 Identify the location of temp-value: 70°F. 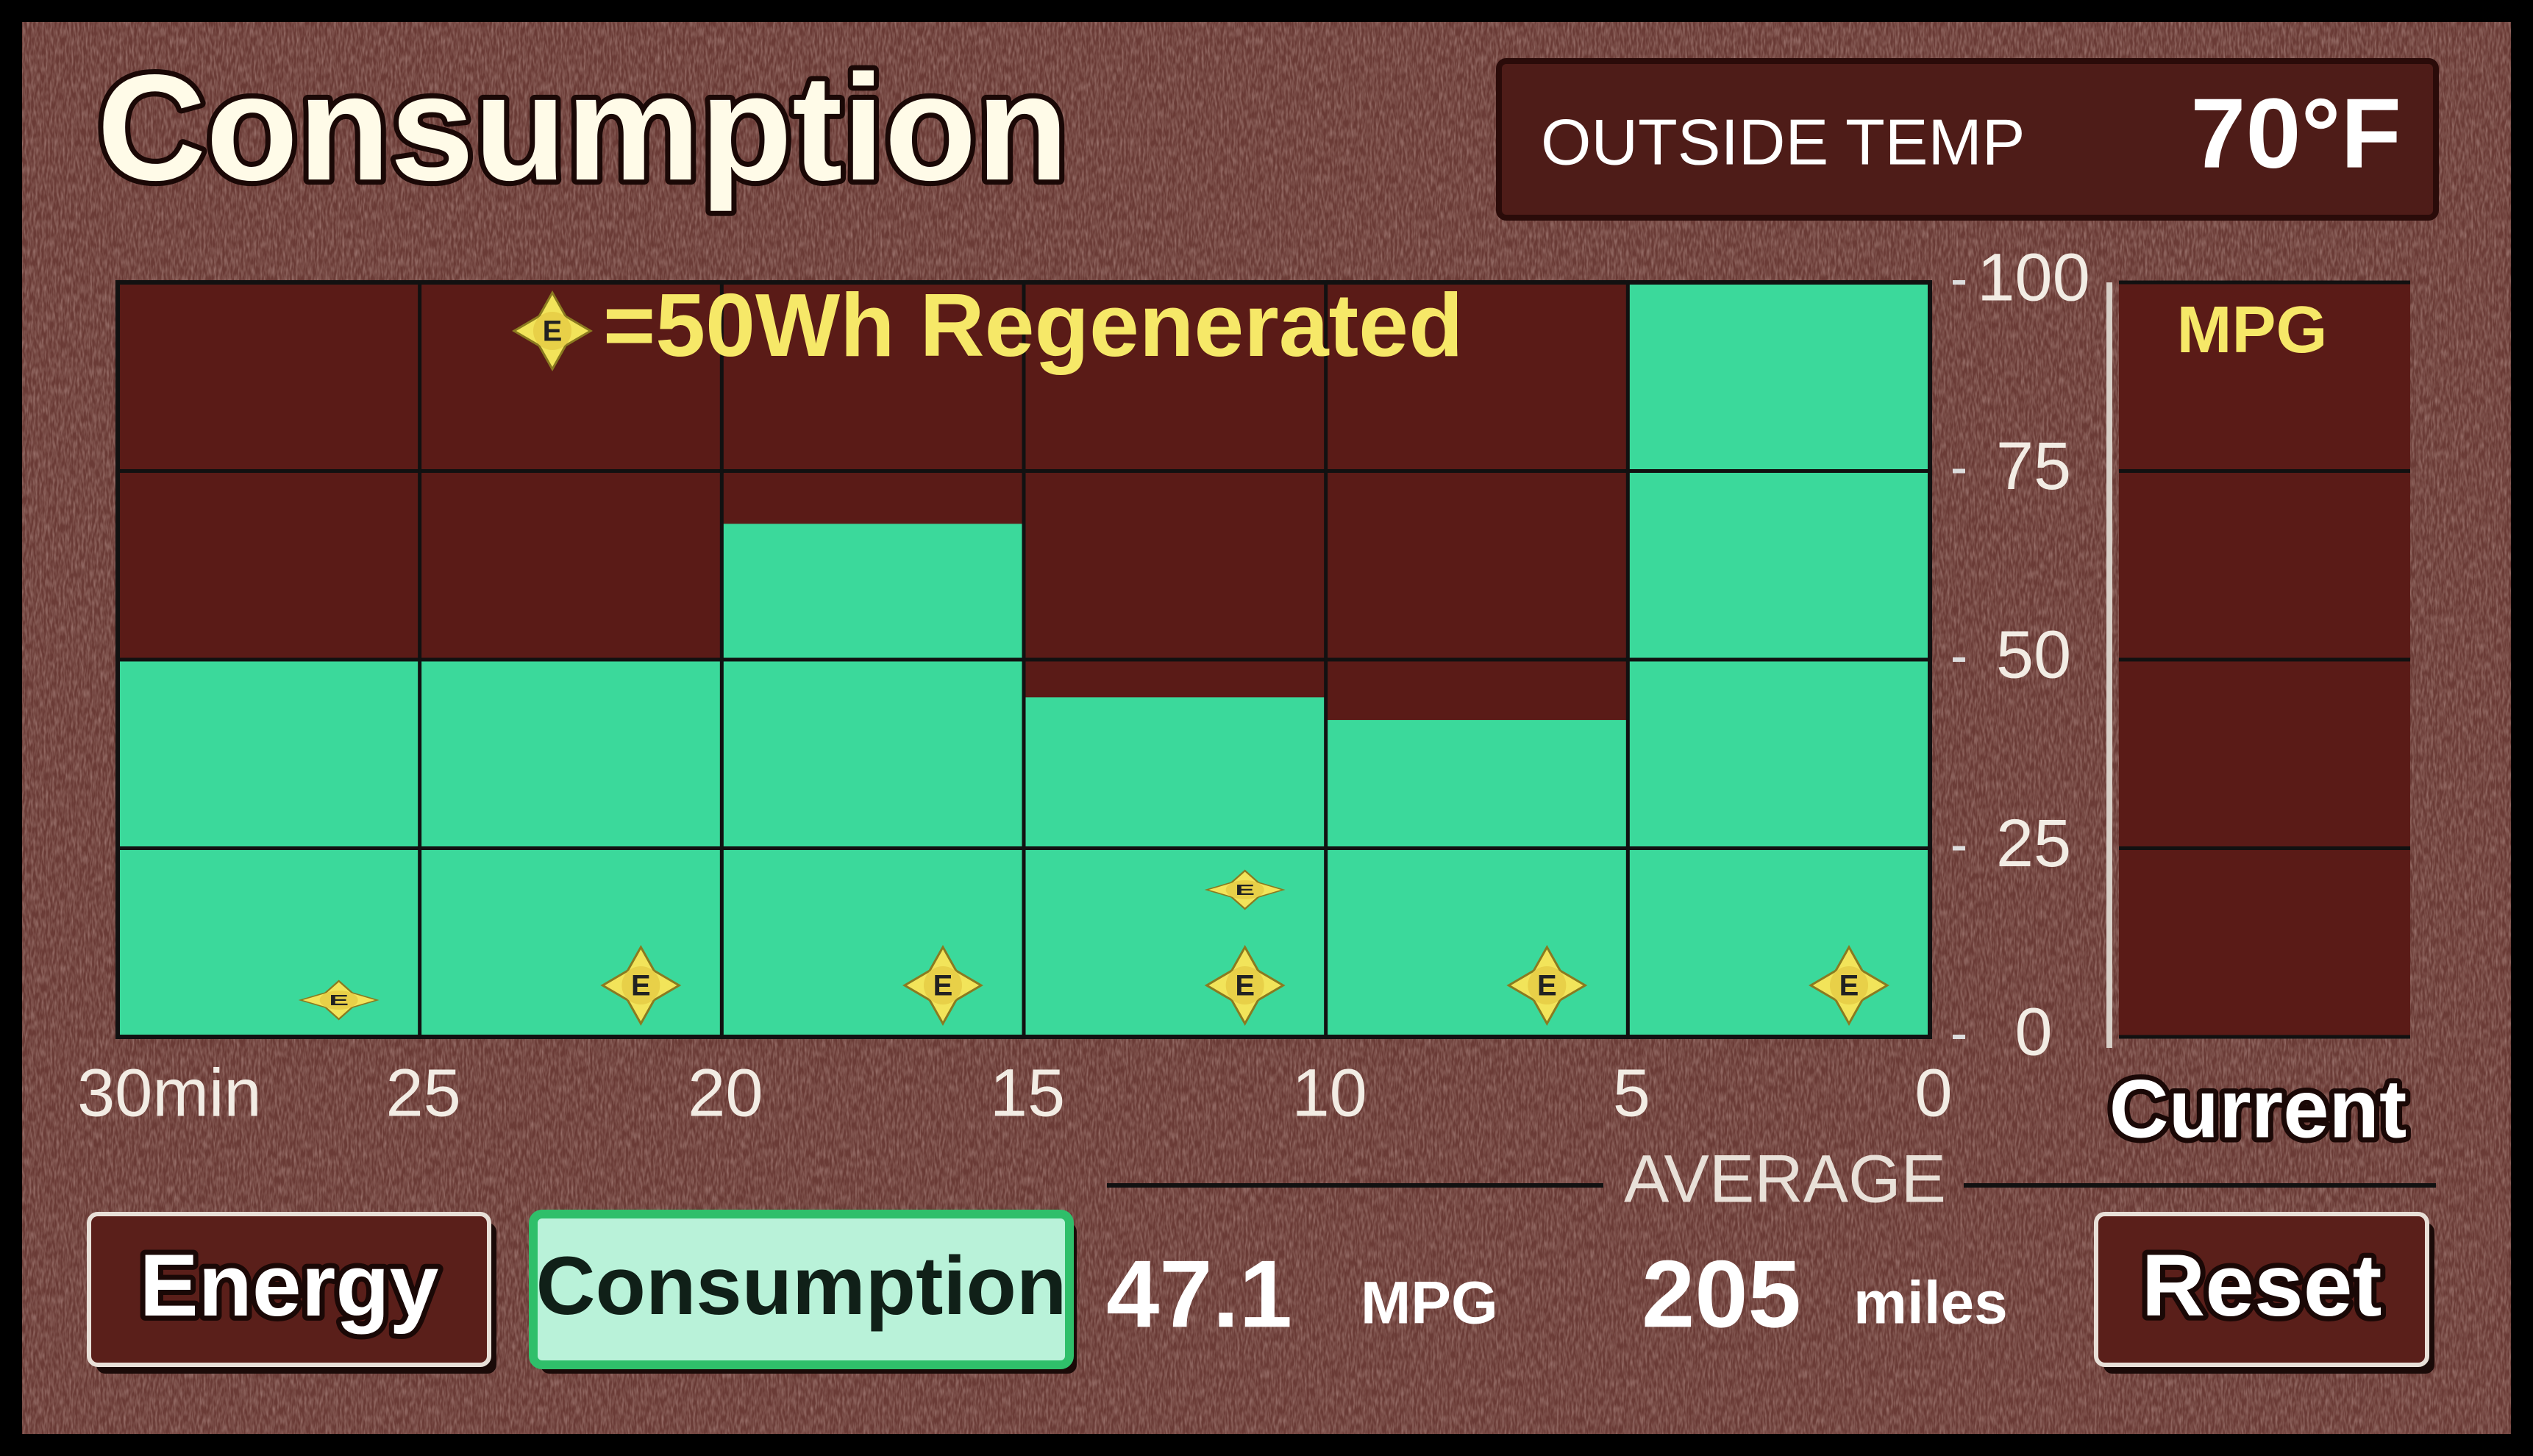
(2295, 133).